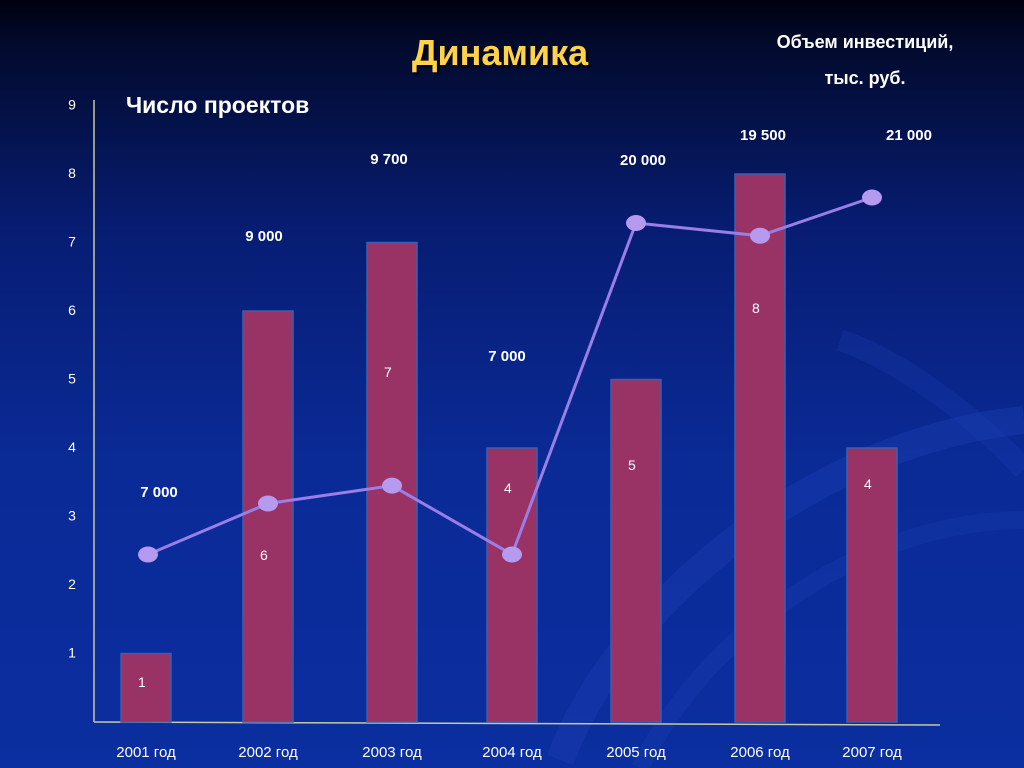  What do you see at coordinates (909, 135) in the screenshot?
I see `investment-value-label: 21 000` at bounding box center [909, 135].